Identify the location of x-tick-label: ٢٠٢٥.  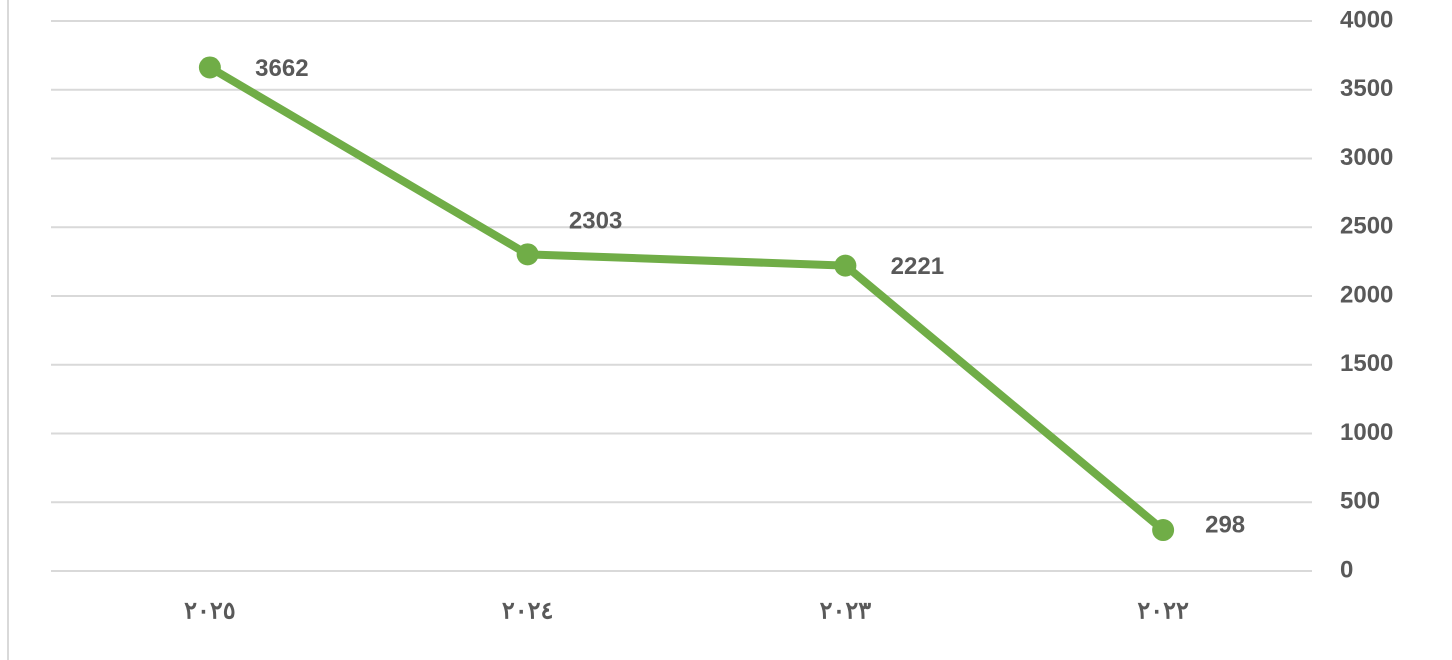
(210, 610).